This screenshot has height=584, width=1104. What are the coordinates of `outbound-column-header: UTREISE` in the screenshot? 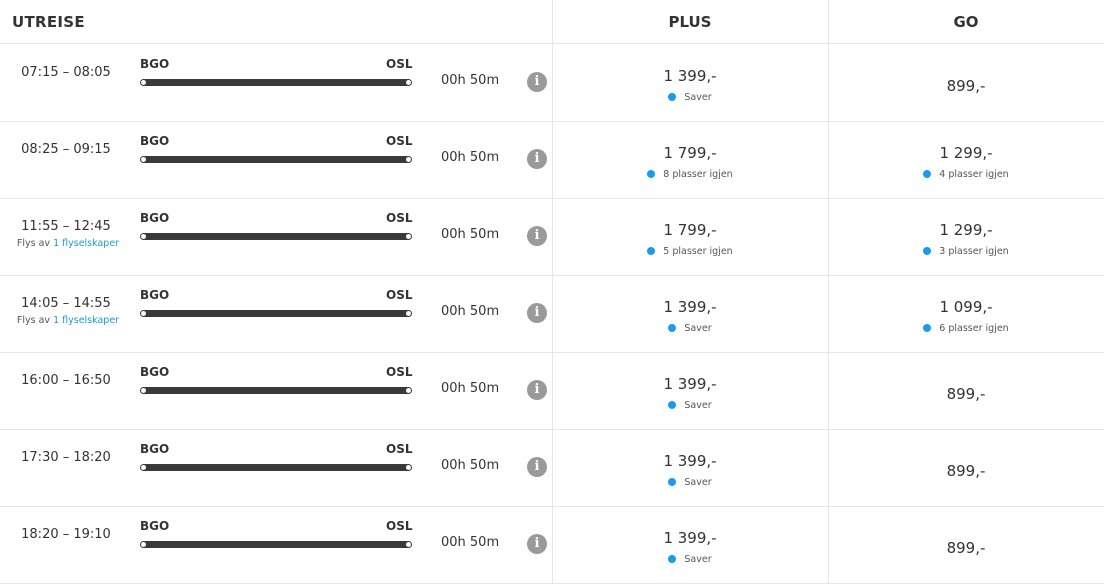 It's located at (48, 22).